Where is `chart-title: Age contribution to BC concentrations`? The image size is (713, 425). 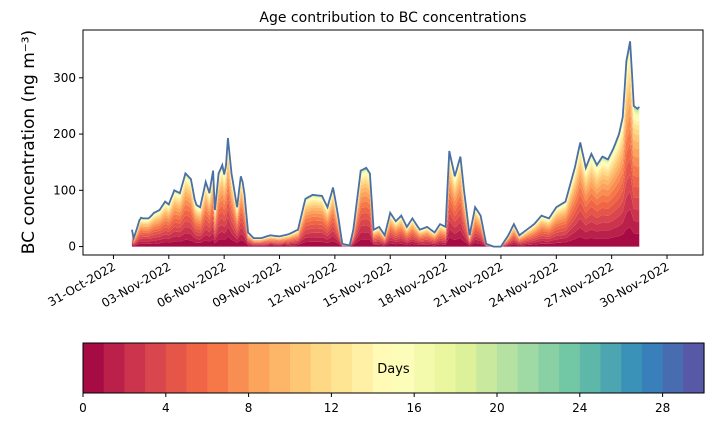
chart-title: Age contribution to BC concentrations is located at coordinates (392, 18).